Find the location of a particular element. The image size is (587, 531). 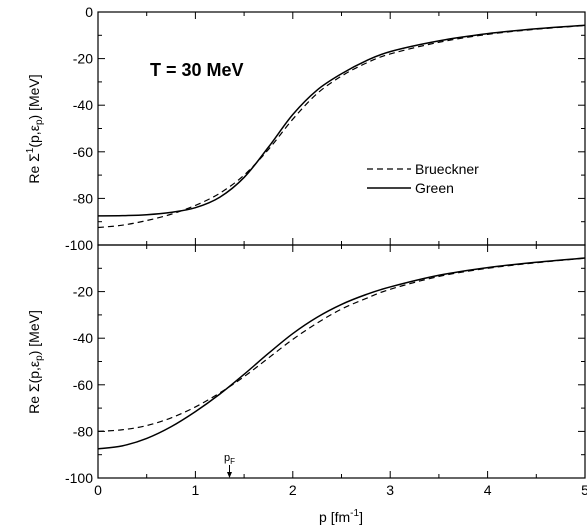

pf-arrow-head is located at coordinates (229, 475).